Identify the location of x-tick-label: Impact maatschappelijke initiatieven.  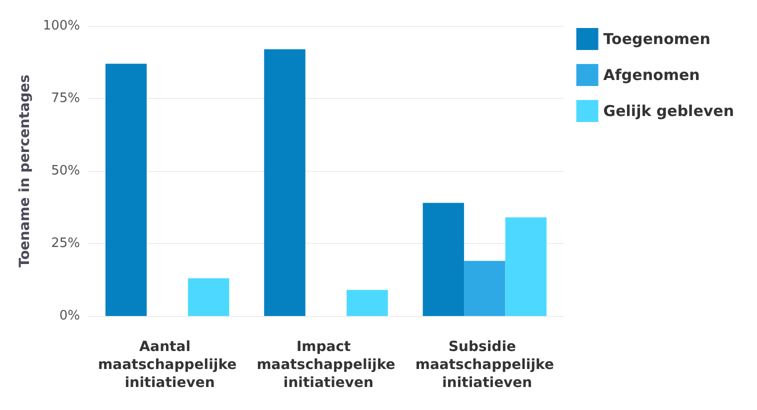
(326, 365).